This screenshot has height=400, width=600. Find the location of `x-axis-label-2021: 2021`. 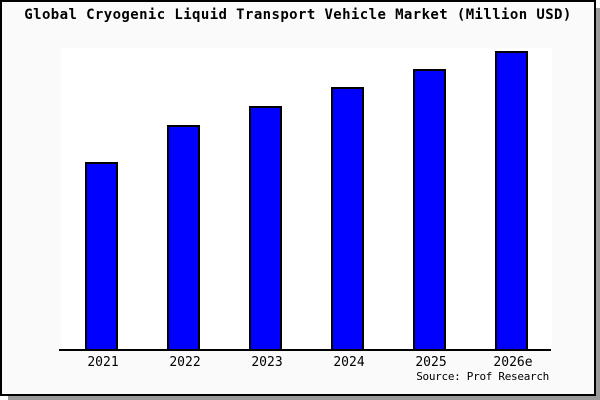

x-axis-label-2021: 2021 is located at coordinates (103, 362).